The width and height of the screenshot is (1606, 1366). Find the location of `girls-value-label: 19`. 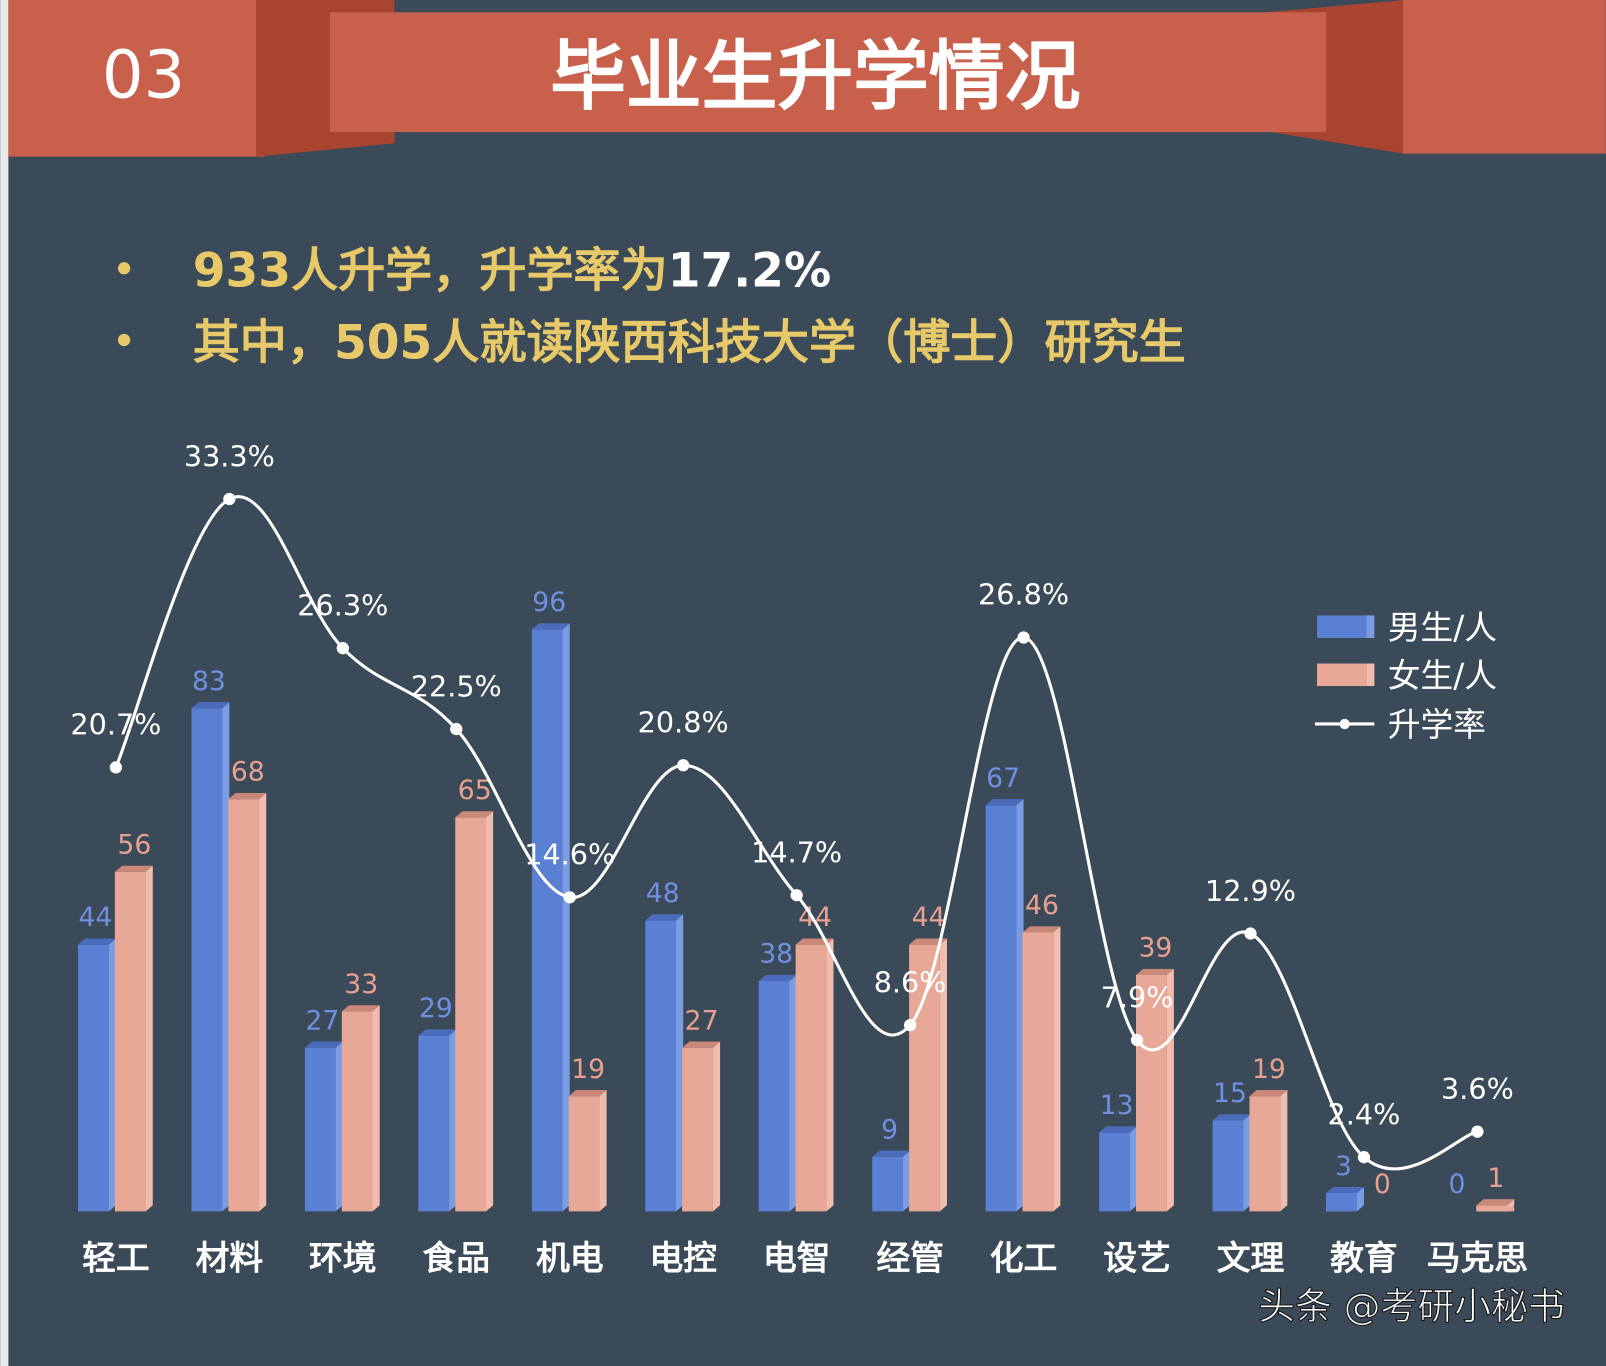

girls-value-label: 19 is located at coordinates (588, 1069).